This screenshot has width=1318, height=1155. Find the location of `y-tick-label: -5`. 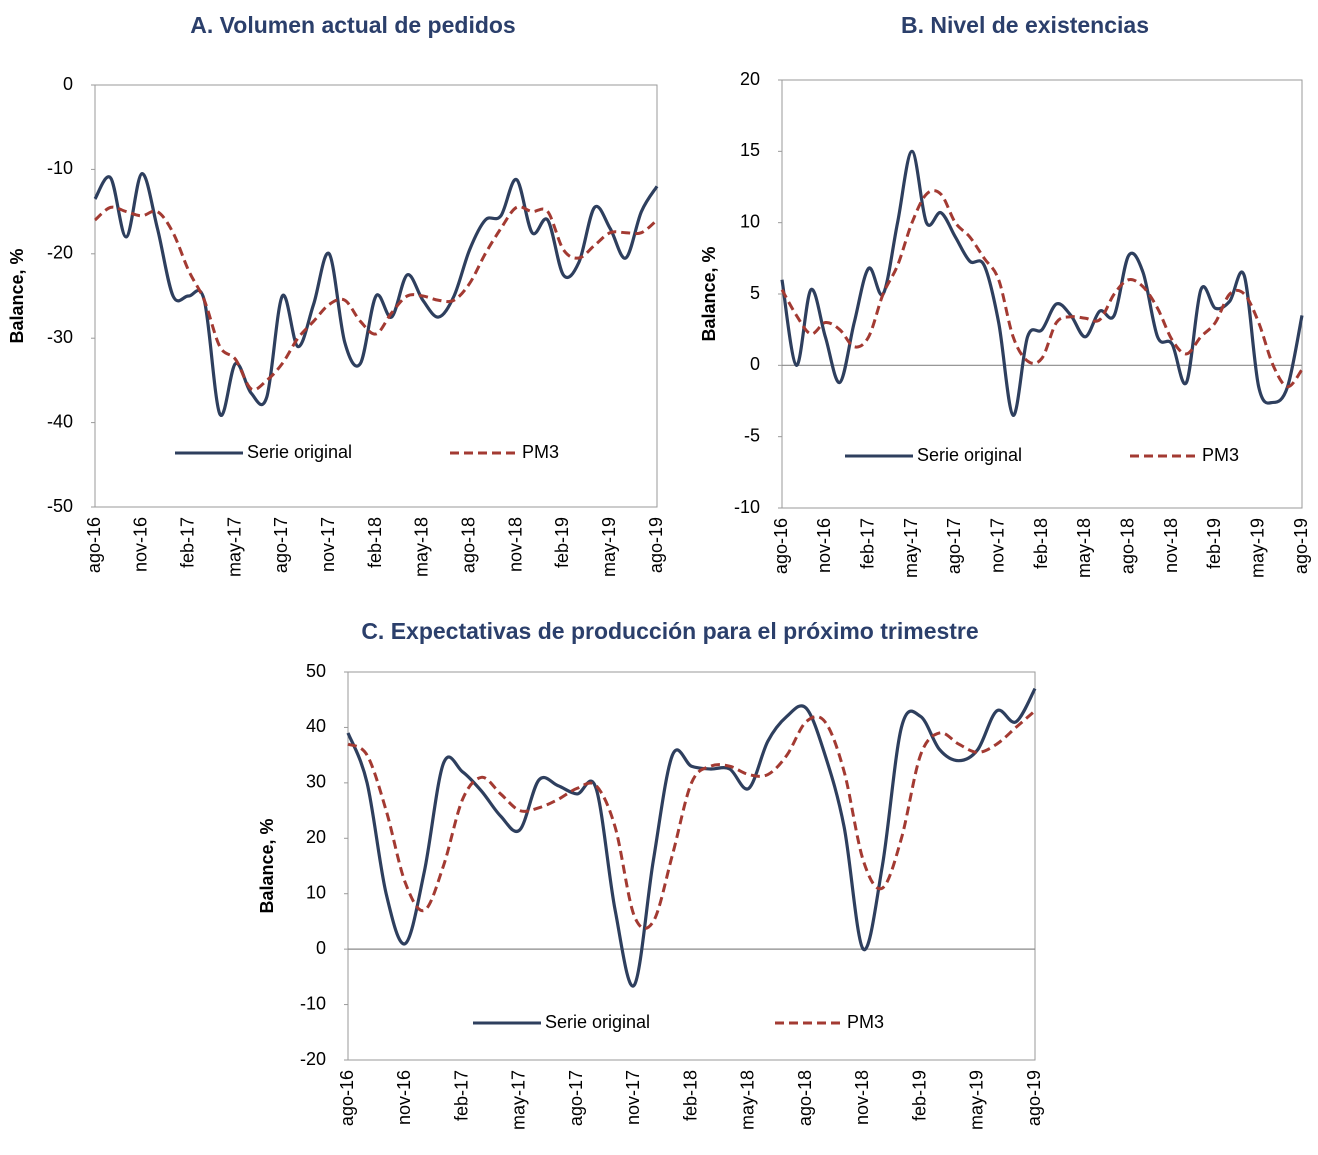

y-tick-label: -5 is located at coordinates (752, 435).